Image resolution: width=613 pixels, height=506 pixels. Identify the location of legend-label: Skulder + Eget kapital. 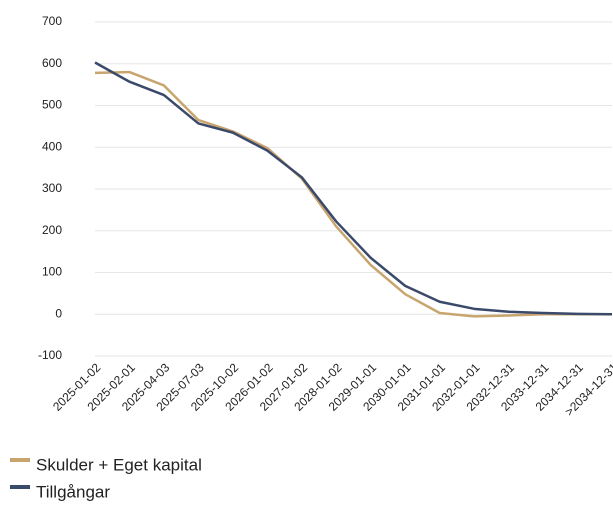
(119, 464).